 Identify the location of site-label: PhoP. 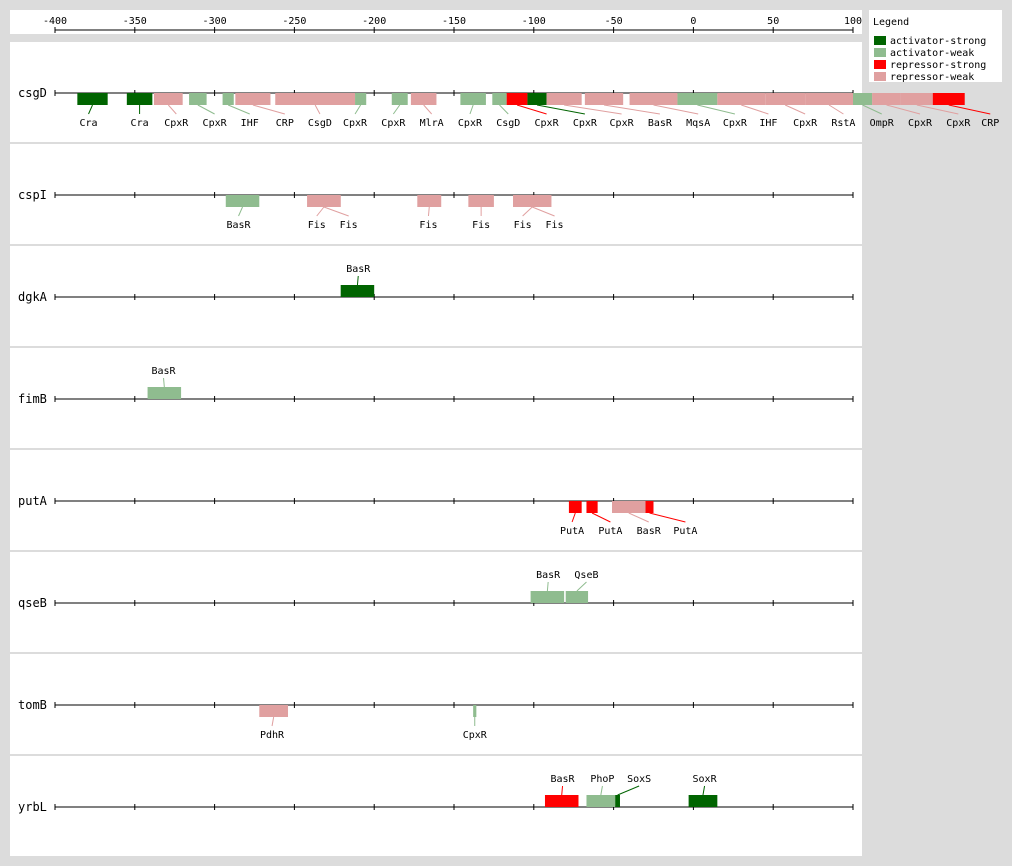
(602, 779).